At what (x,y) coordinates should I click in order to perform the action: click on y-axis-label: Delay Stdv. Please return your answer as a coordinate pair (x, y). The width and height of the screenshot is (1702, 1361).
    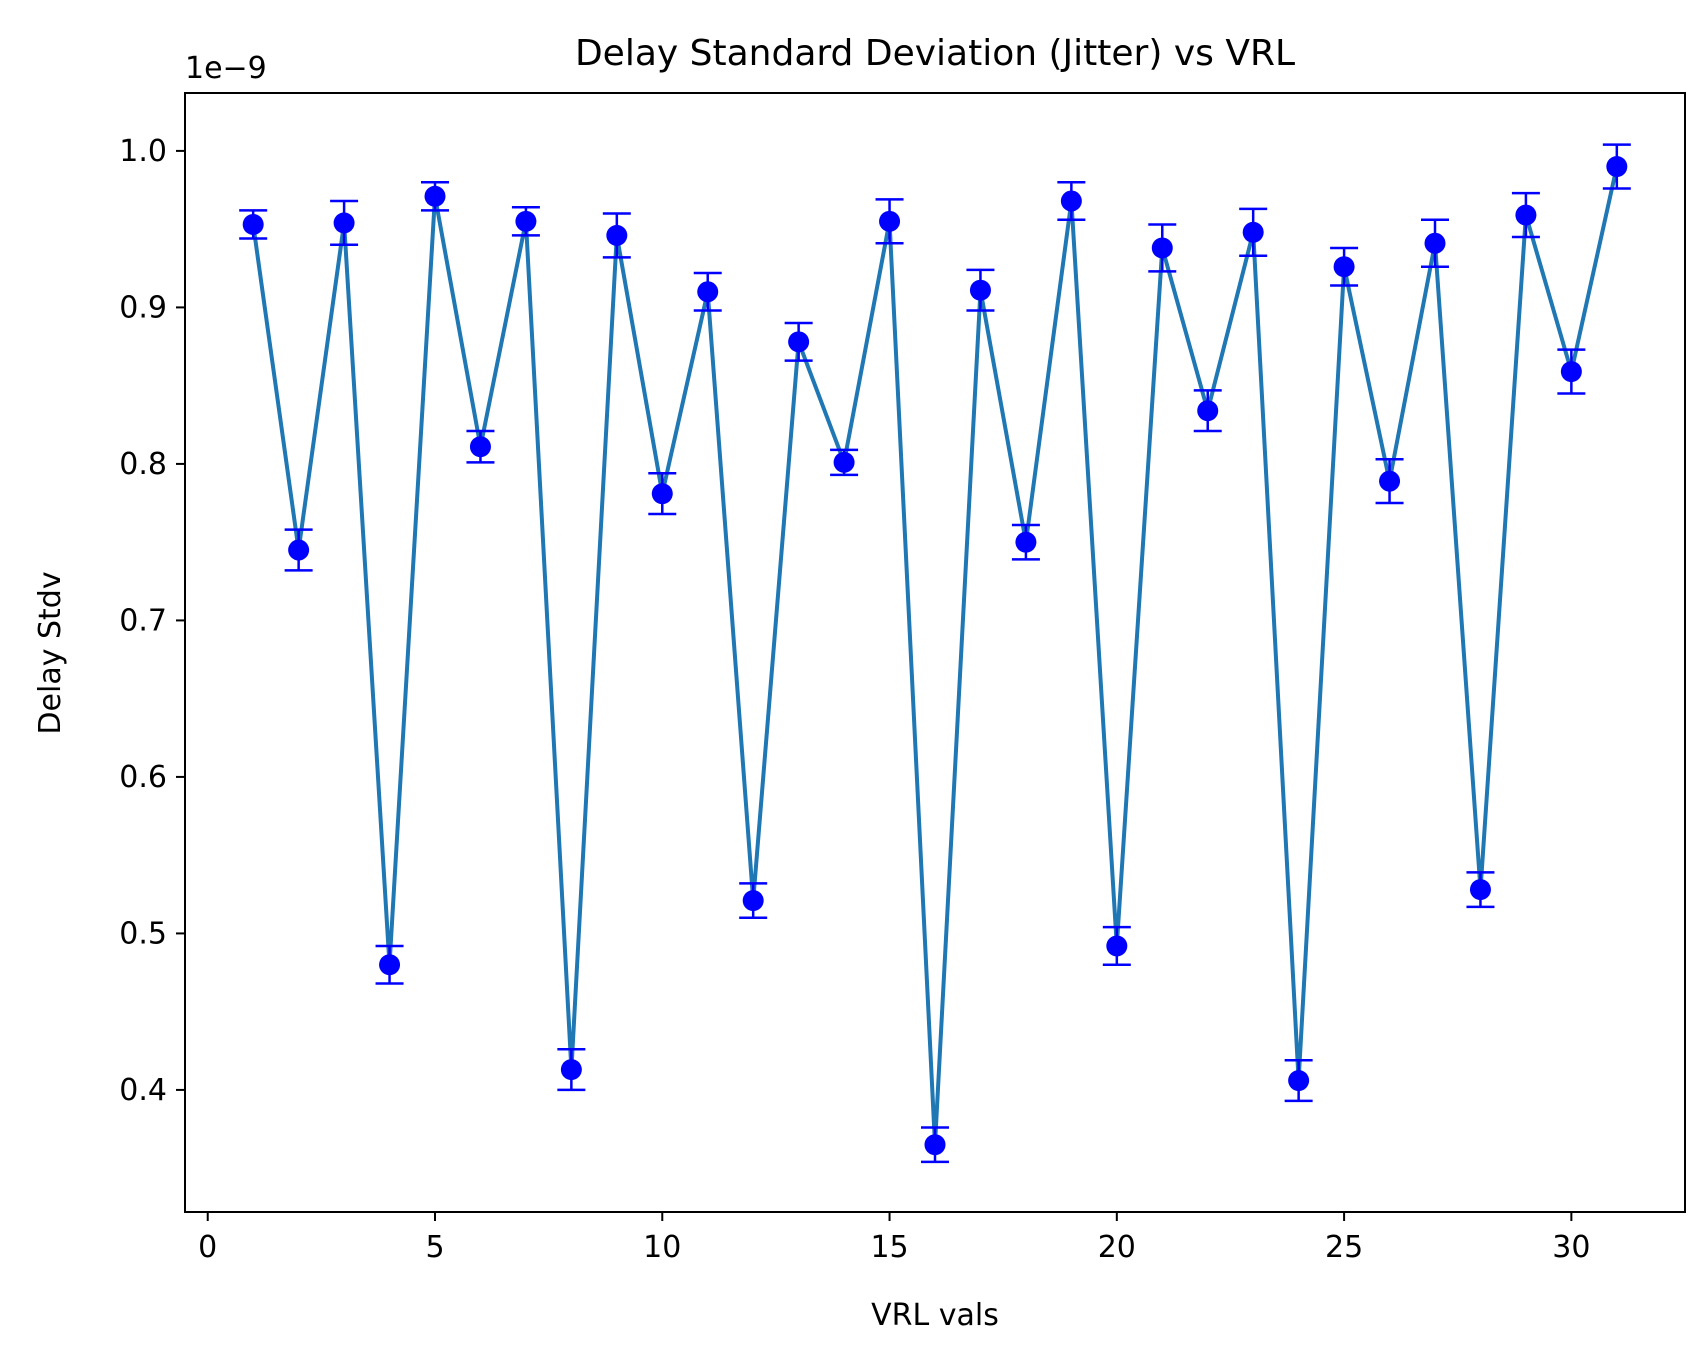
    Looking at the image, I should click on (50, 652).